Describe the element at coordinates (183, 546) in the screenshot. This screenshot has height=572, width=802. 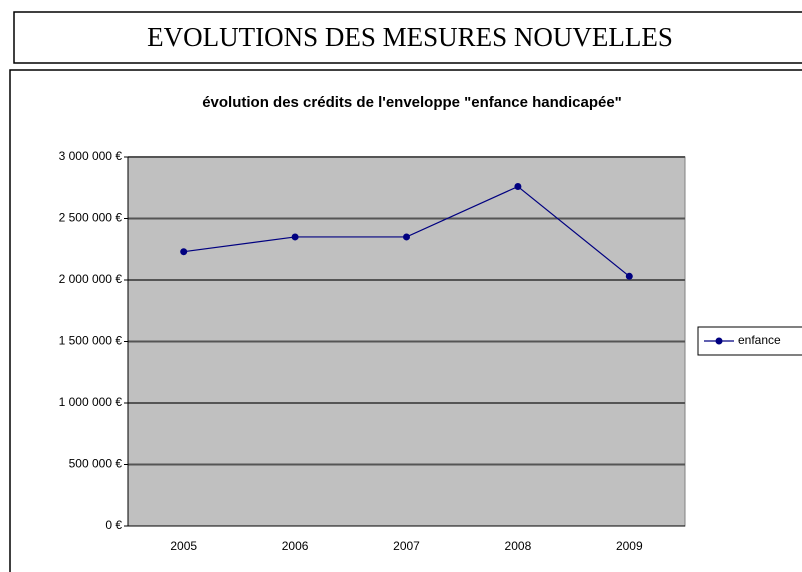
I see `x-tick-label: 2005` at that location.